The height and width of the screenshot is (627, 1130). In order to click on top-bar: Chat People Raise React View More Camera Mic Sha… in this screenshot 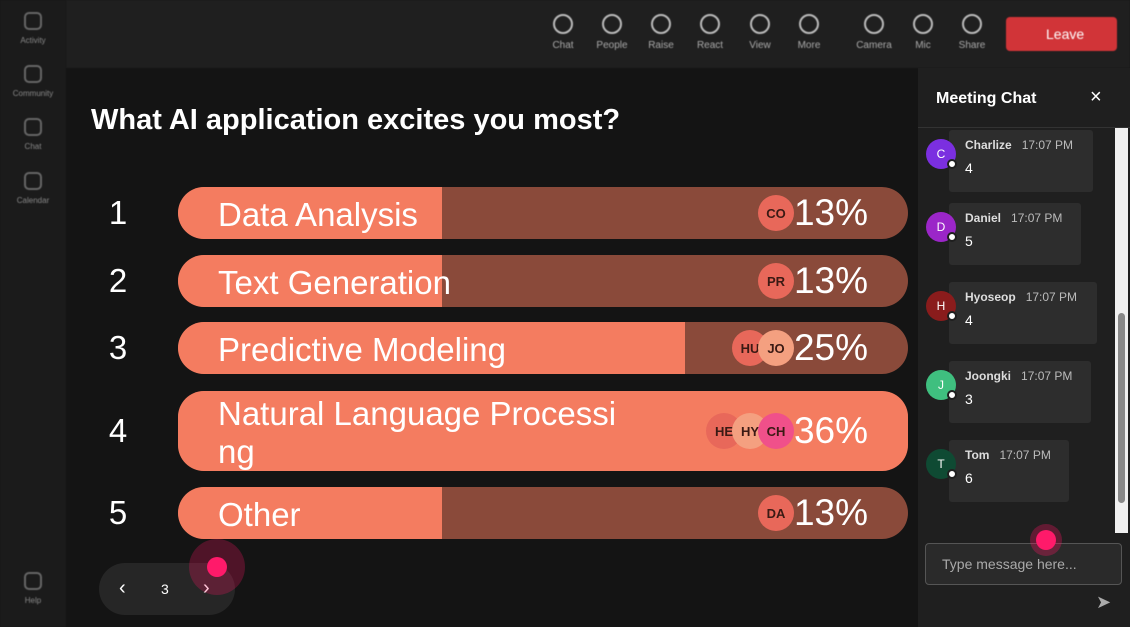, I will do `click(598, 34)`.